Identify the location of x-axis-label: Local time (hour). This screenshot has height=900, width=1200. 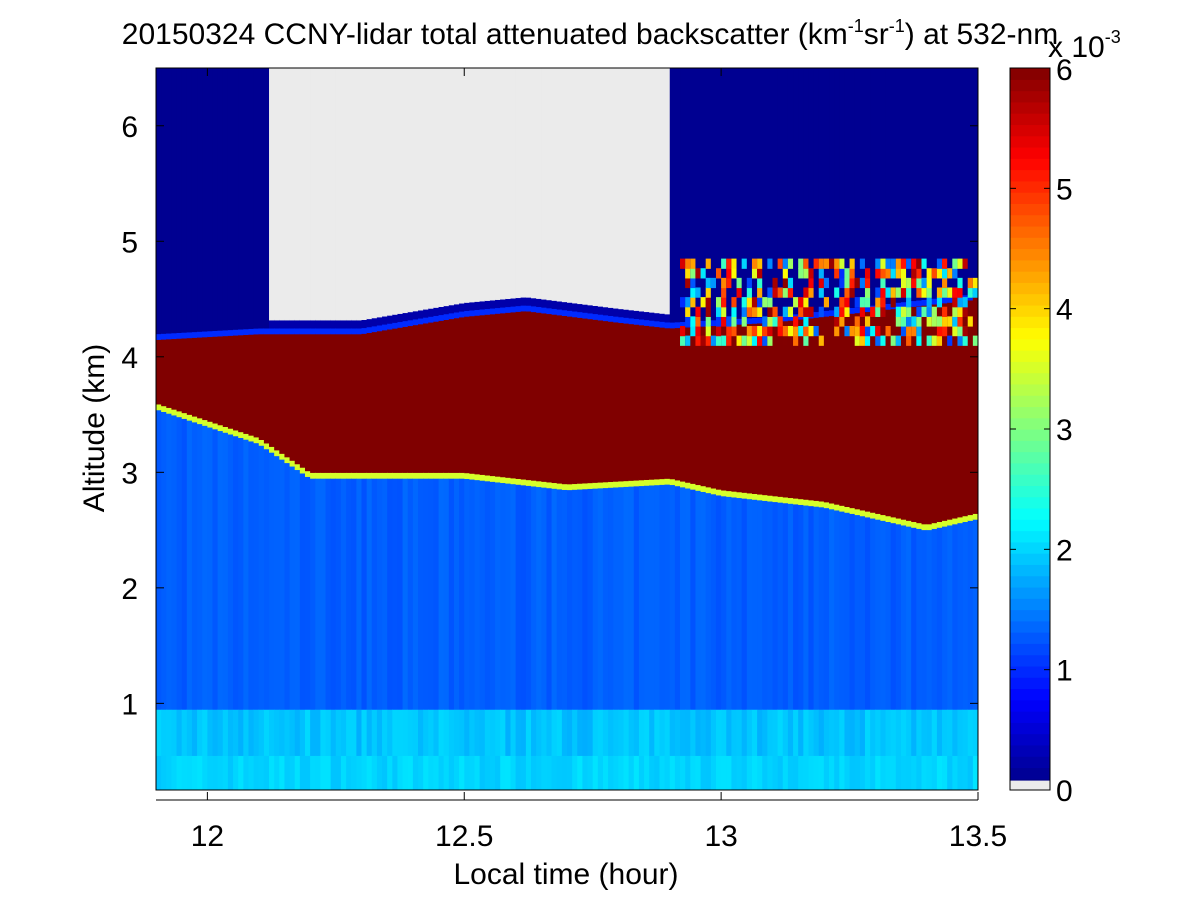
(565, 874).